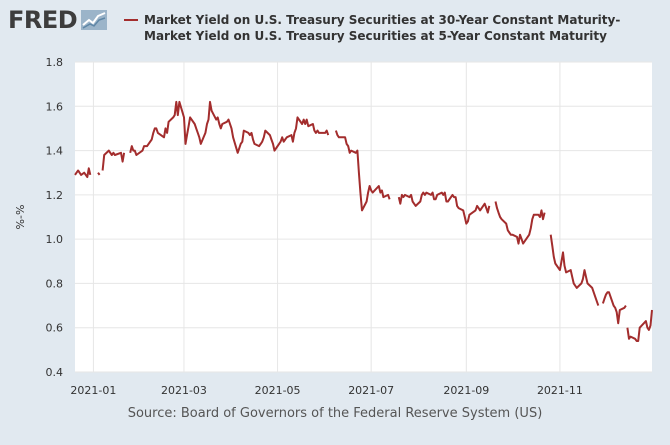 This screenshot has width=670, height=445. I want to click on fred-logo-text: FRED, so click(43, 20).